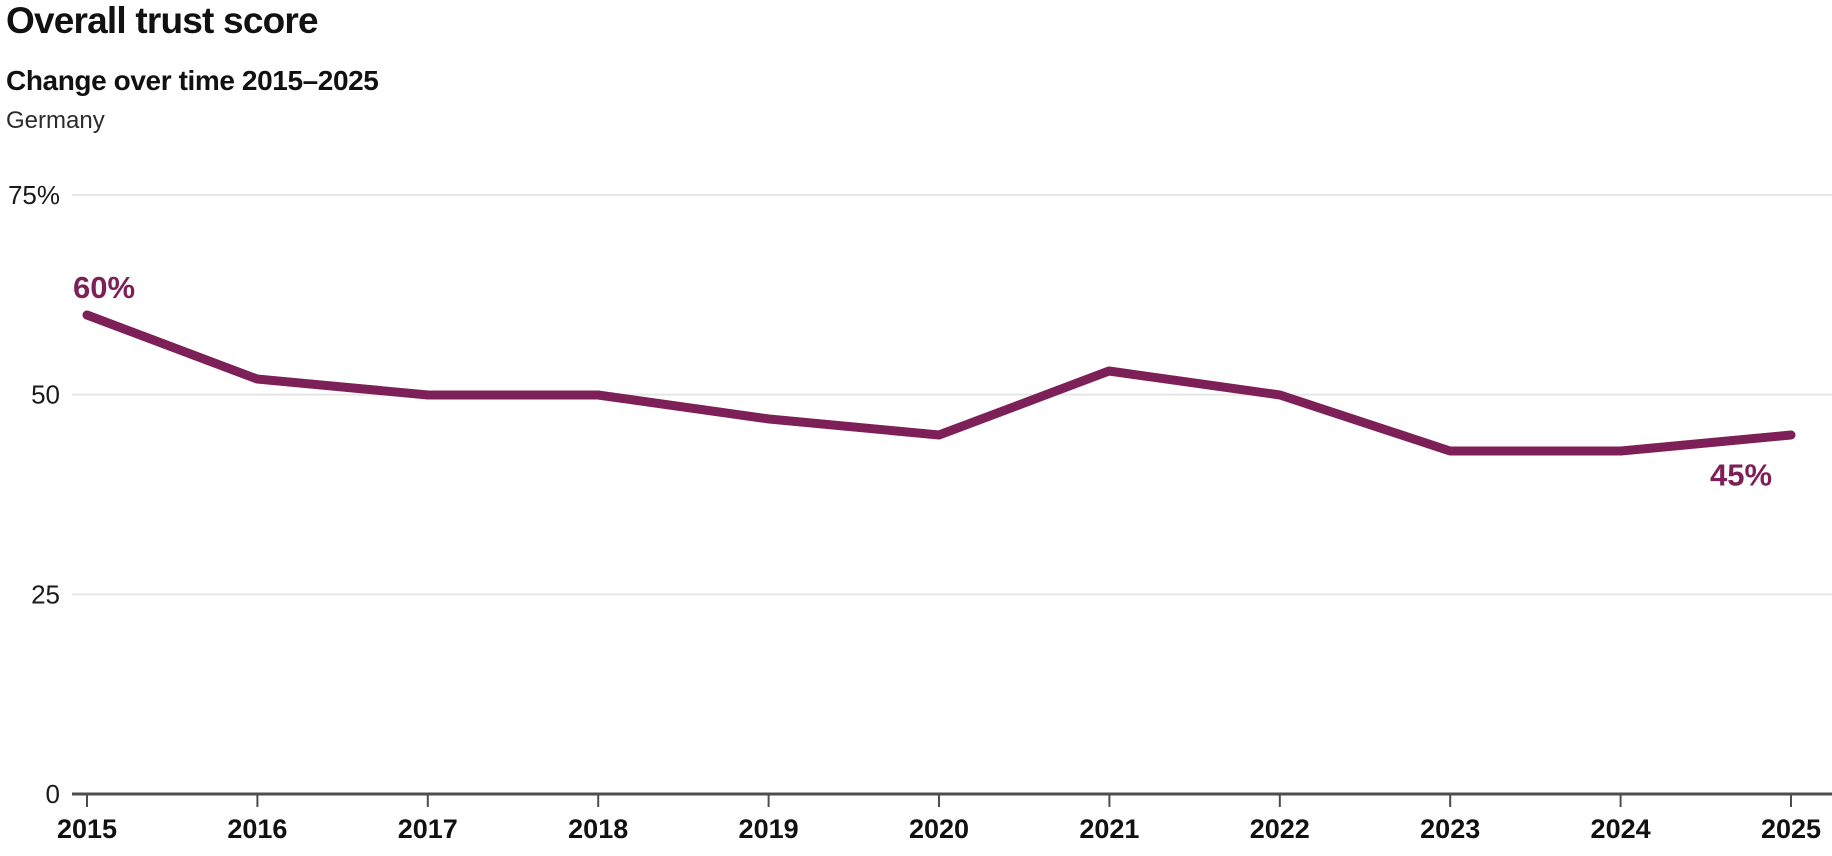  What do you see at coordinates (1791, 829) in the screenshot?
I see `x-tick-label: 2025` at bounding box center [1791, 829].